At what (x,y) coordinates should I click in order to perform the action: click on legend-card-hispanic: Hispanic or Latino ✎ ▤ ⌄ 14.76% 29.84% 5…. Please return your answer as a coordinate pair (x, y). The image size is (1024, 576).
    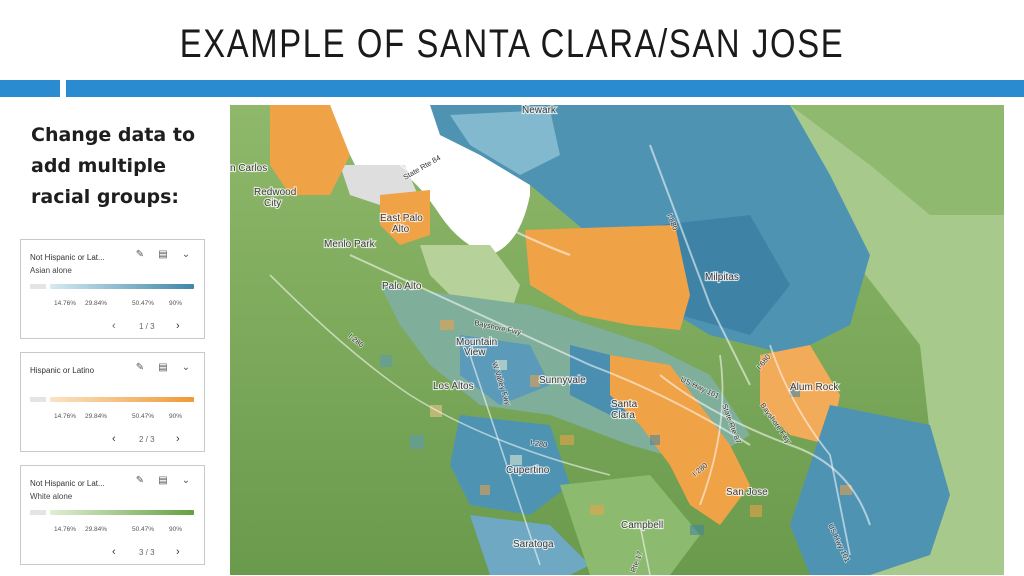
    Looking at the image, I should click on (112, 402).